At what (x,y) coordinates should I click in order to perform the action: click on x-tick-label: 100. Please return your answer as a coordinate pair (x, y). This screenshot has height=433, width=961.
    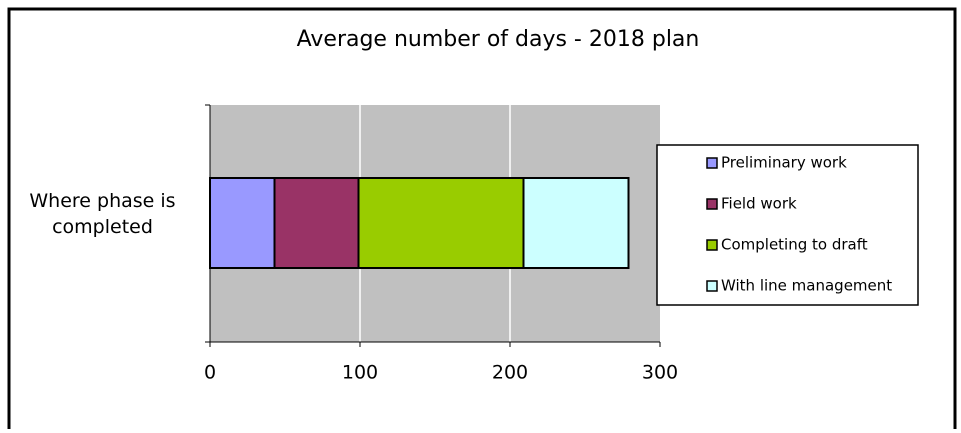
    Looking at the image, I should click on (360, 373).